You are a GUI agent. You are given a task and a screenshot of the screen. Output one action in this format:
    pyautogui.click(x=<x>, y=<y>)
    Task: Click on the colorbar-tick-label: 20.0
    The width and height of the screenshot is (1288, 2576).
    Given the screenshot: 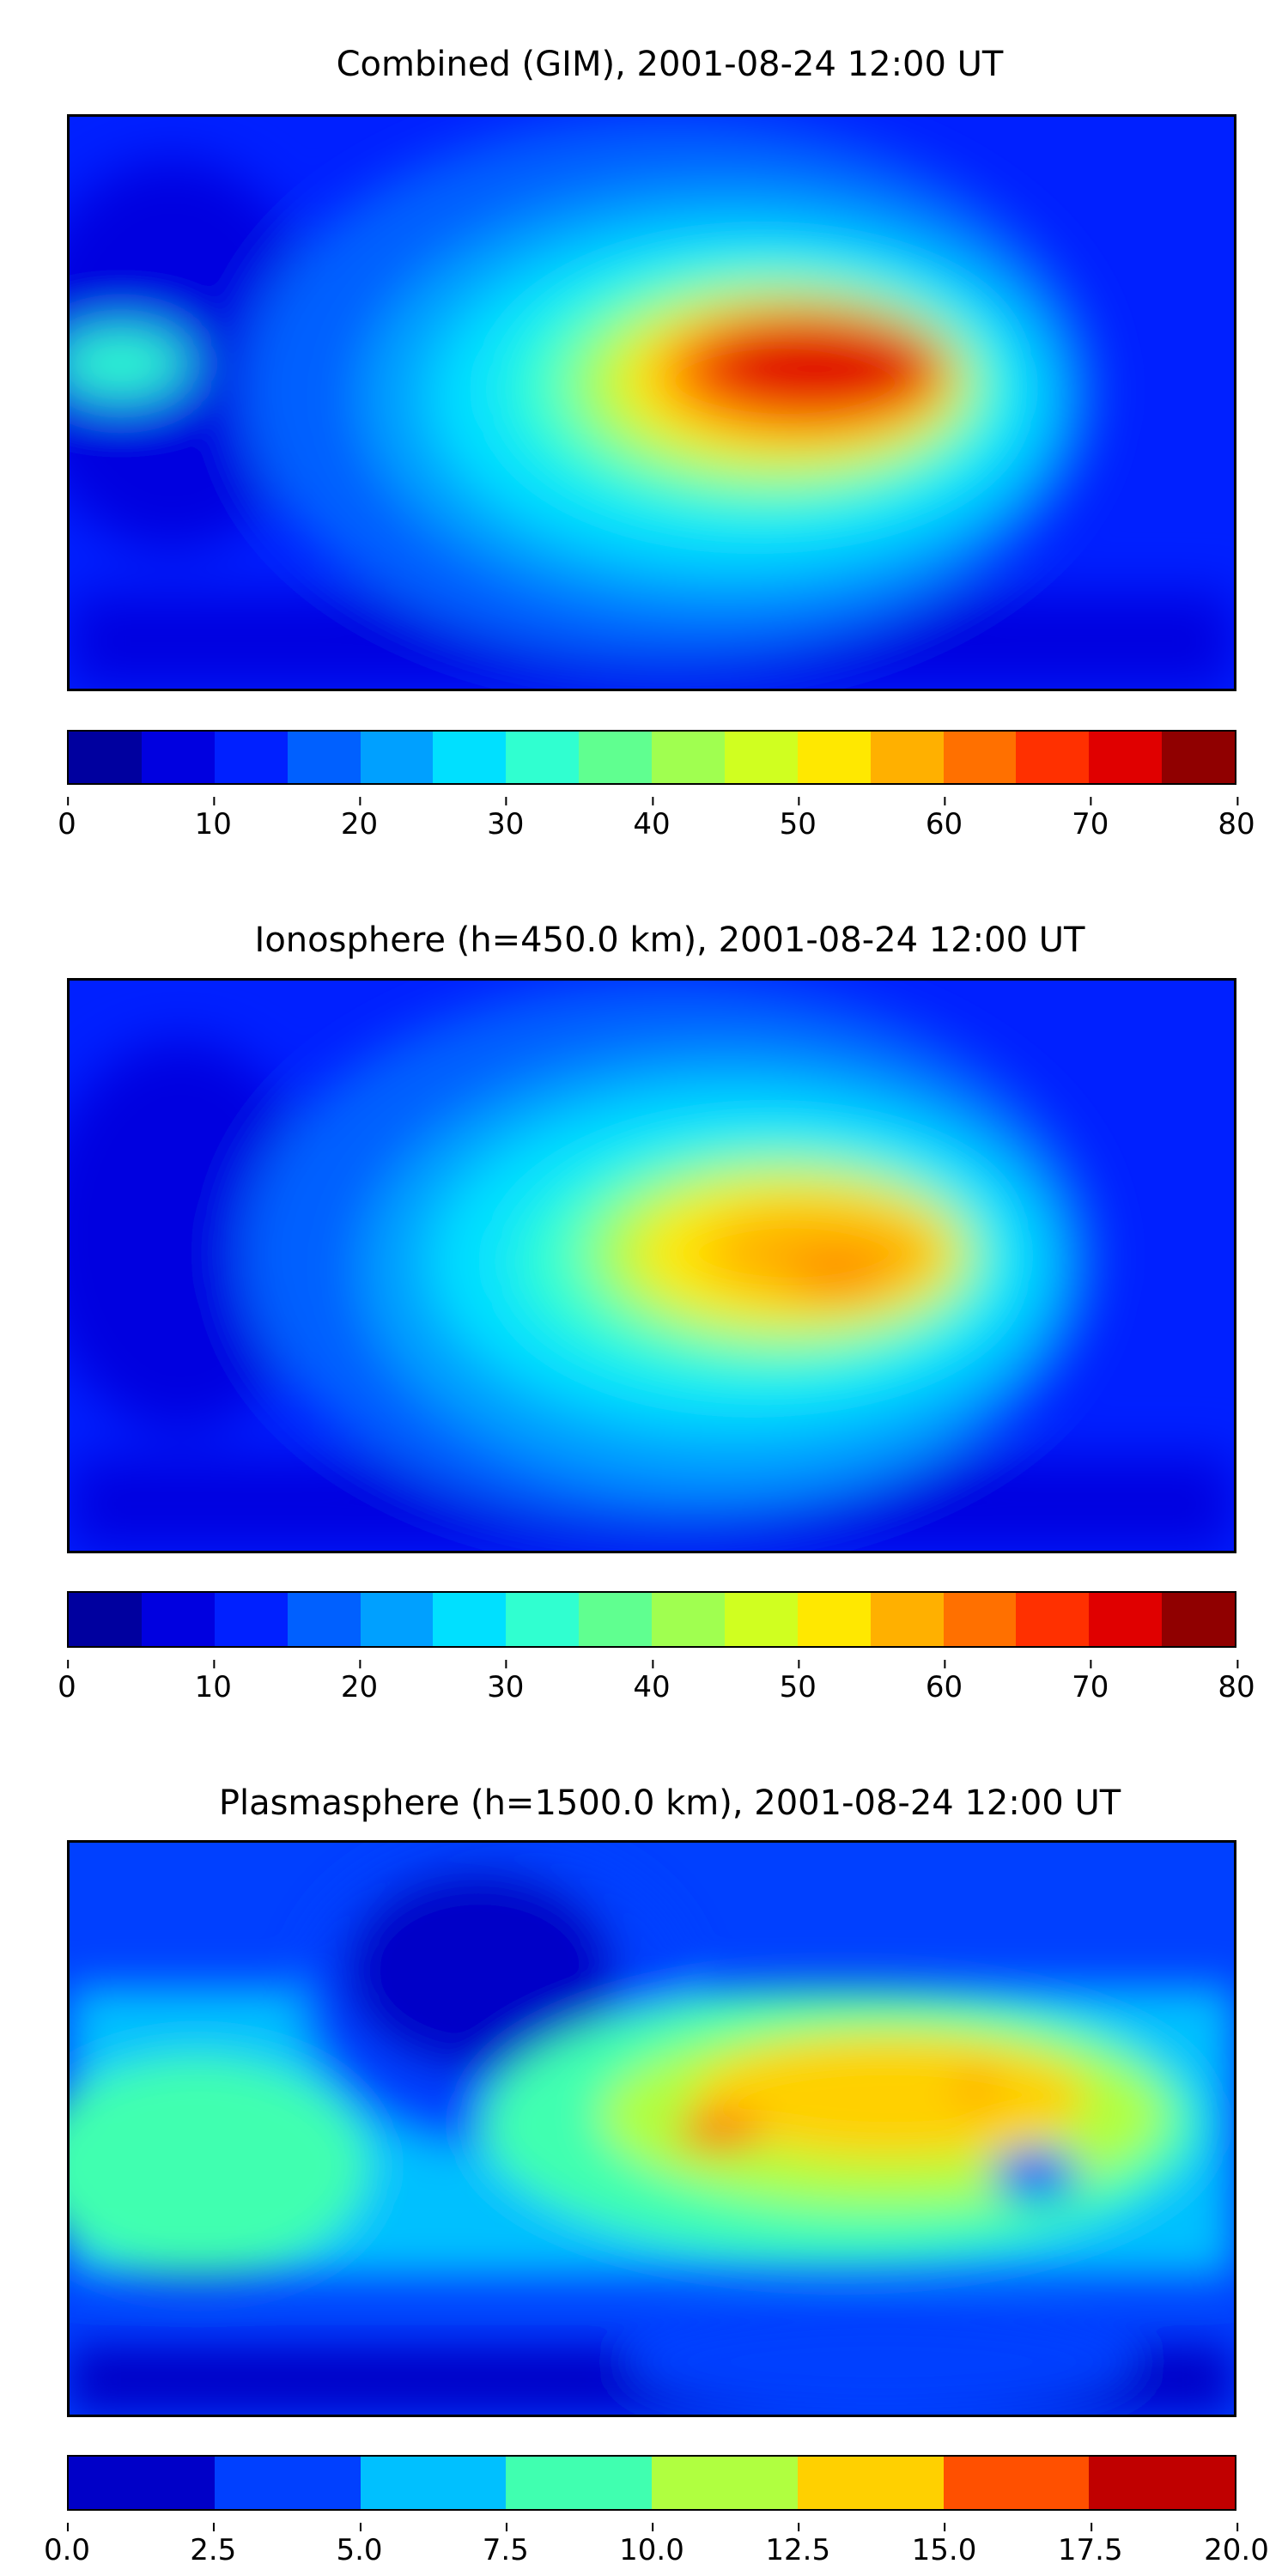 What is the action you would take?
    pyautogui.click(x=1236, y=2545)
    